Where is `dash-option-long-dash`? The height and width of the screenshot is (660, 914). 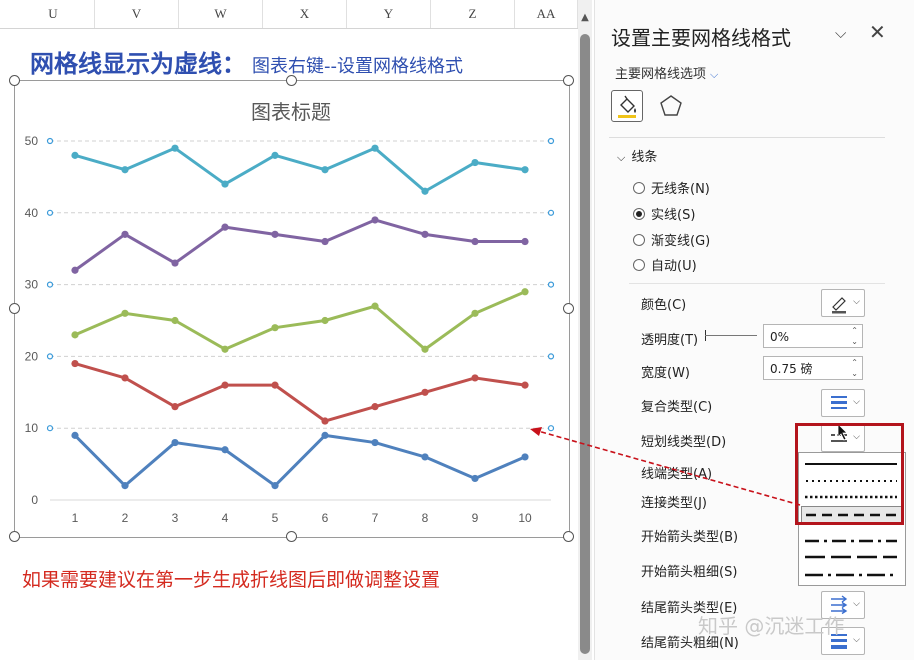 dash-option-long-dash is located at coordinates (851, 557).